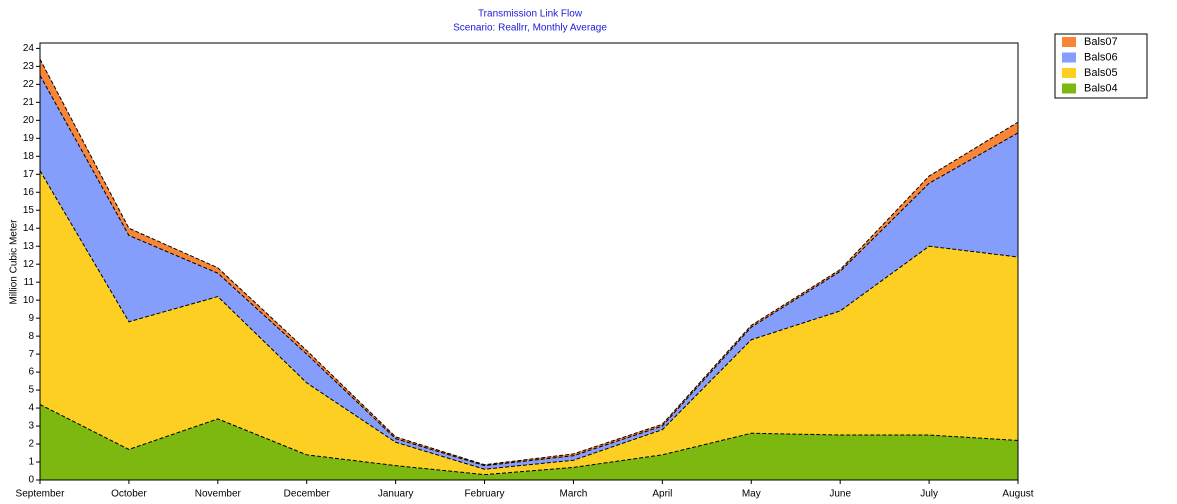 The image size is (1177, 504). Describe the element at coordinates (29, 156) in the screenshot. I see `y-tick-label: 18` at that location.